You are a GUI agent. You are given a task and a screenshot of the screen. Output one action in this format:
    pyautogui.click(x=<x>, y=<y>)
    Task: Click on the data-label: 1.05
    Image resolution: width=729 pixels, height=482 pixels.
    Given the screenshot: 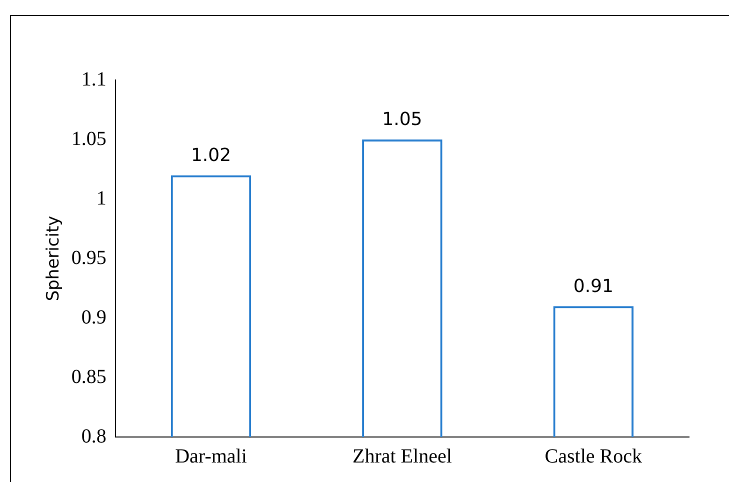 What is the action you would take?
    pyautogui.click(x=402, y=119)
    